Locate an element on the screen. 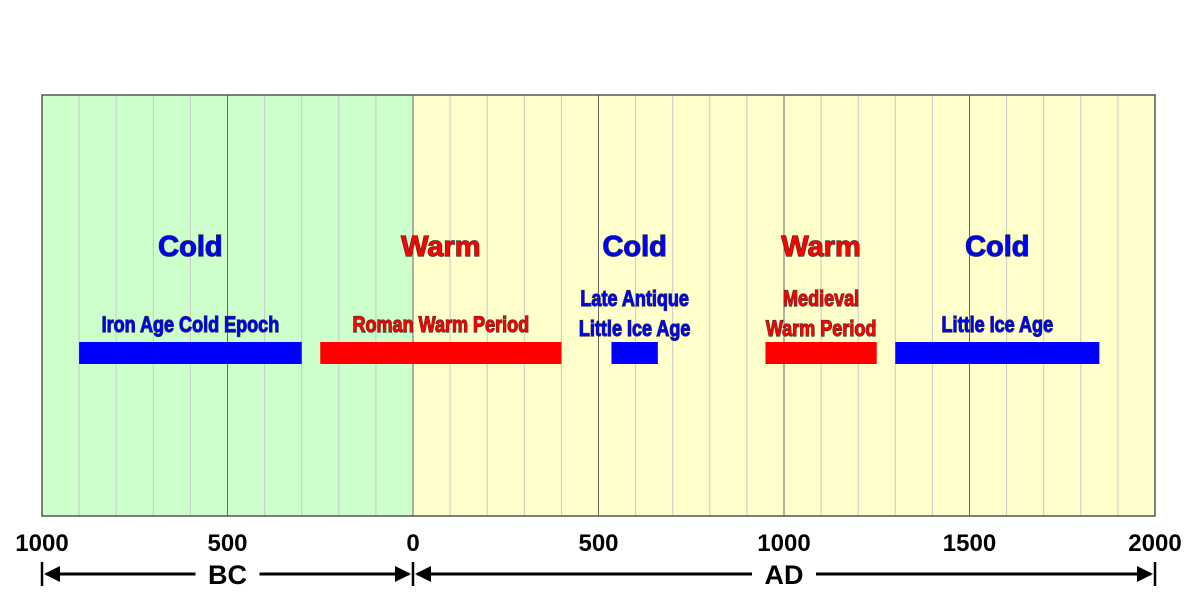  era-label: BC is located at coordinates (227, 575).